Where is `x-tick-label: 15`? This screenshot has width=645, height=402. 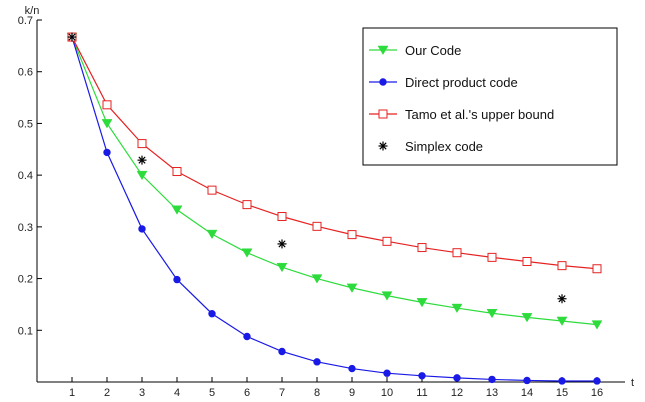 x-tick-label: 15 is located at coordinates (562, 393).